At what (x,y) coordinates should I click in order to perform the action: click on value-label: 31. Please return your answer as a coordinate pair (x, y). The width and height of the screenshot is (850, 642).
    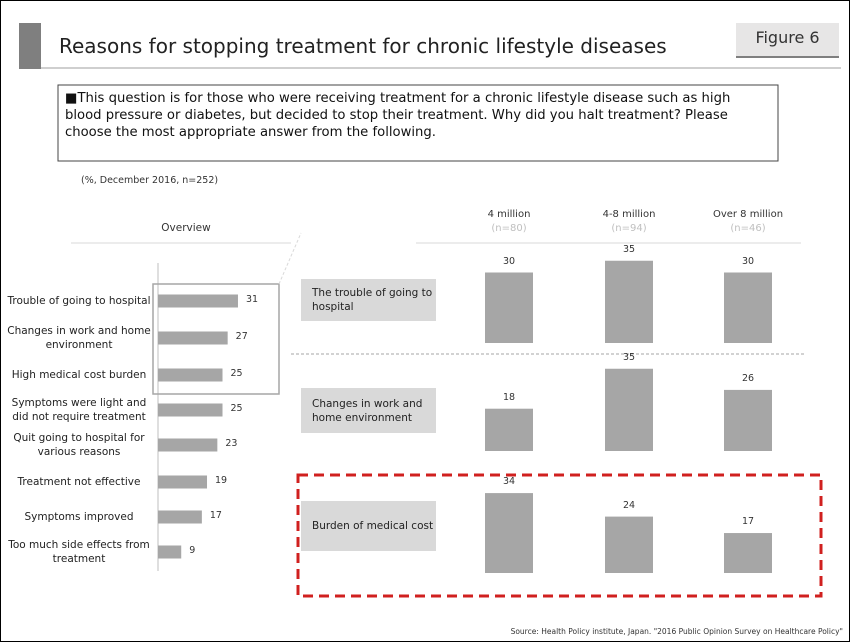
    Looking at the image, I should click on (252, 299).